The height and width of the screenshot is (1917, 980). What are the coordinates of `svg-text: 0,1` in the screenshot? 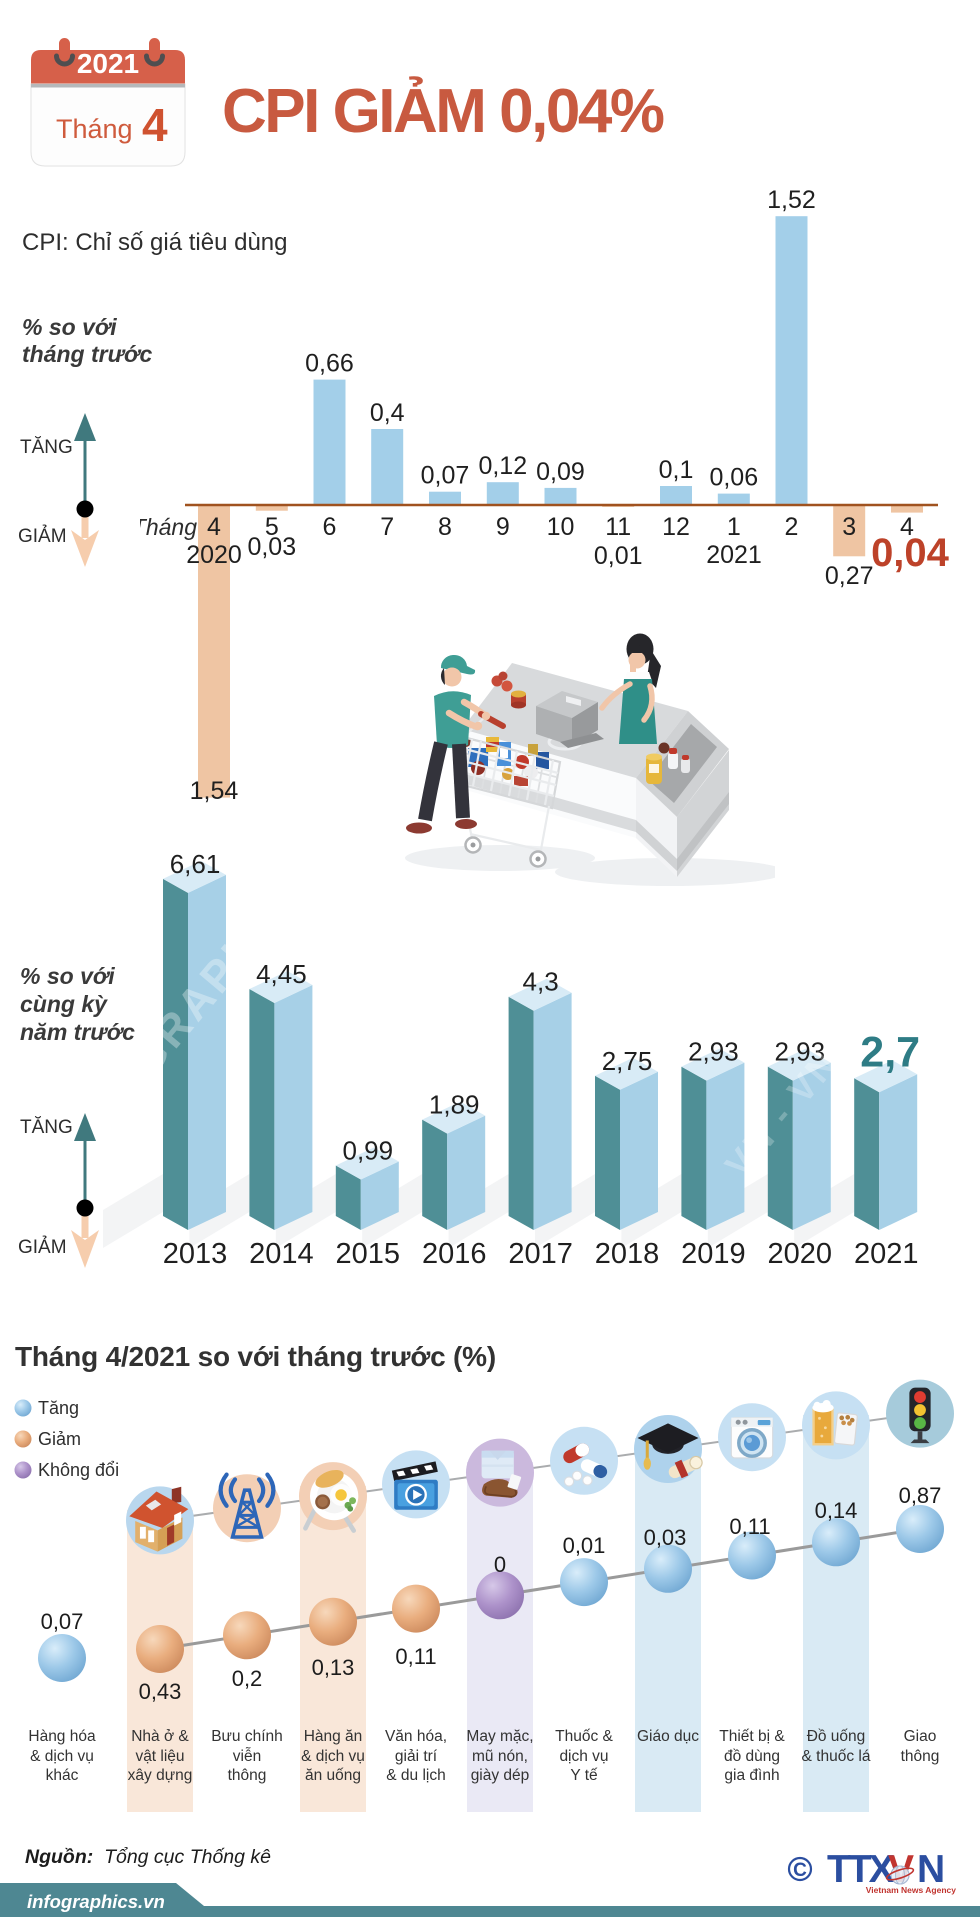 It's located at (676, 470).